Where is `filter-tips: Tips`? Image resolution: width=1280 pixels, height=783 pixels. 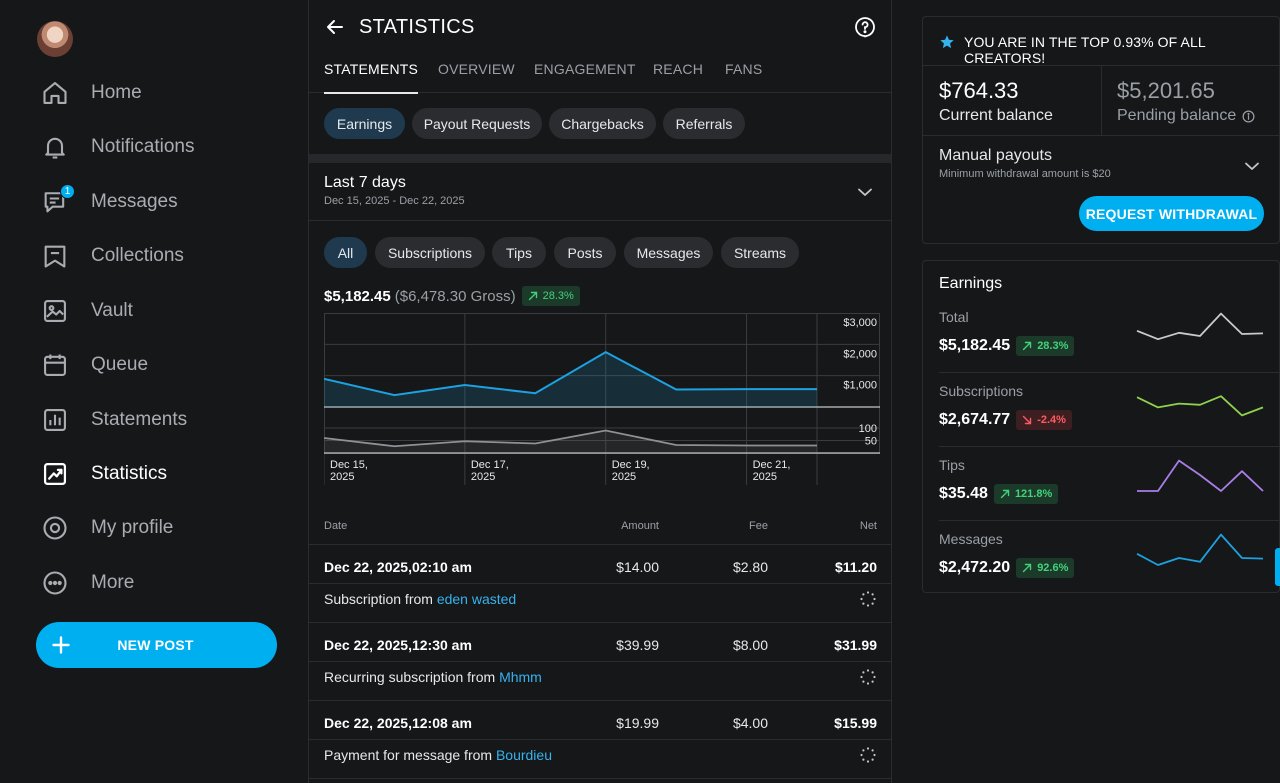
filter-tips: Tips is located at coordinates (519, 252).